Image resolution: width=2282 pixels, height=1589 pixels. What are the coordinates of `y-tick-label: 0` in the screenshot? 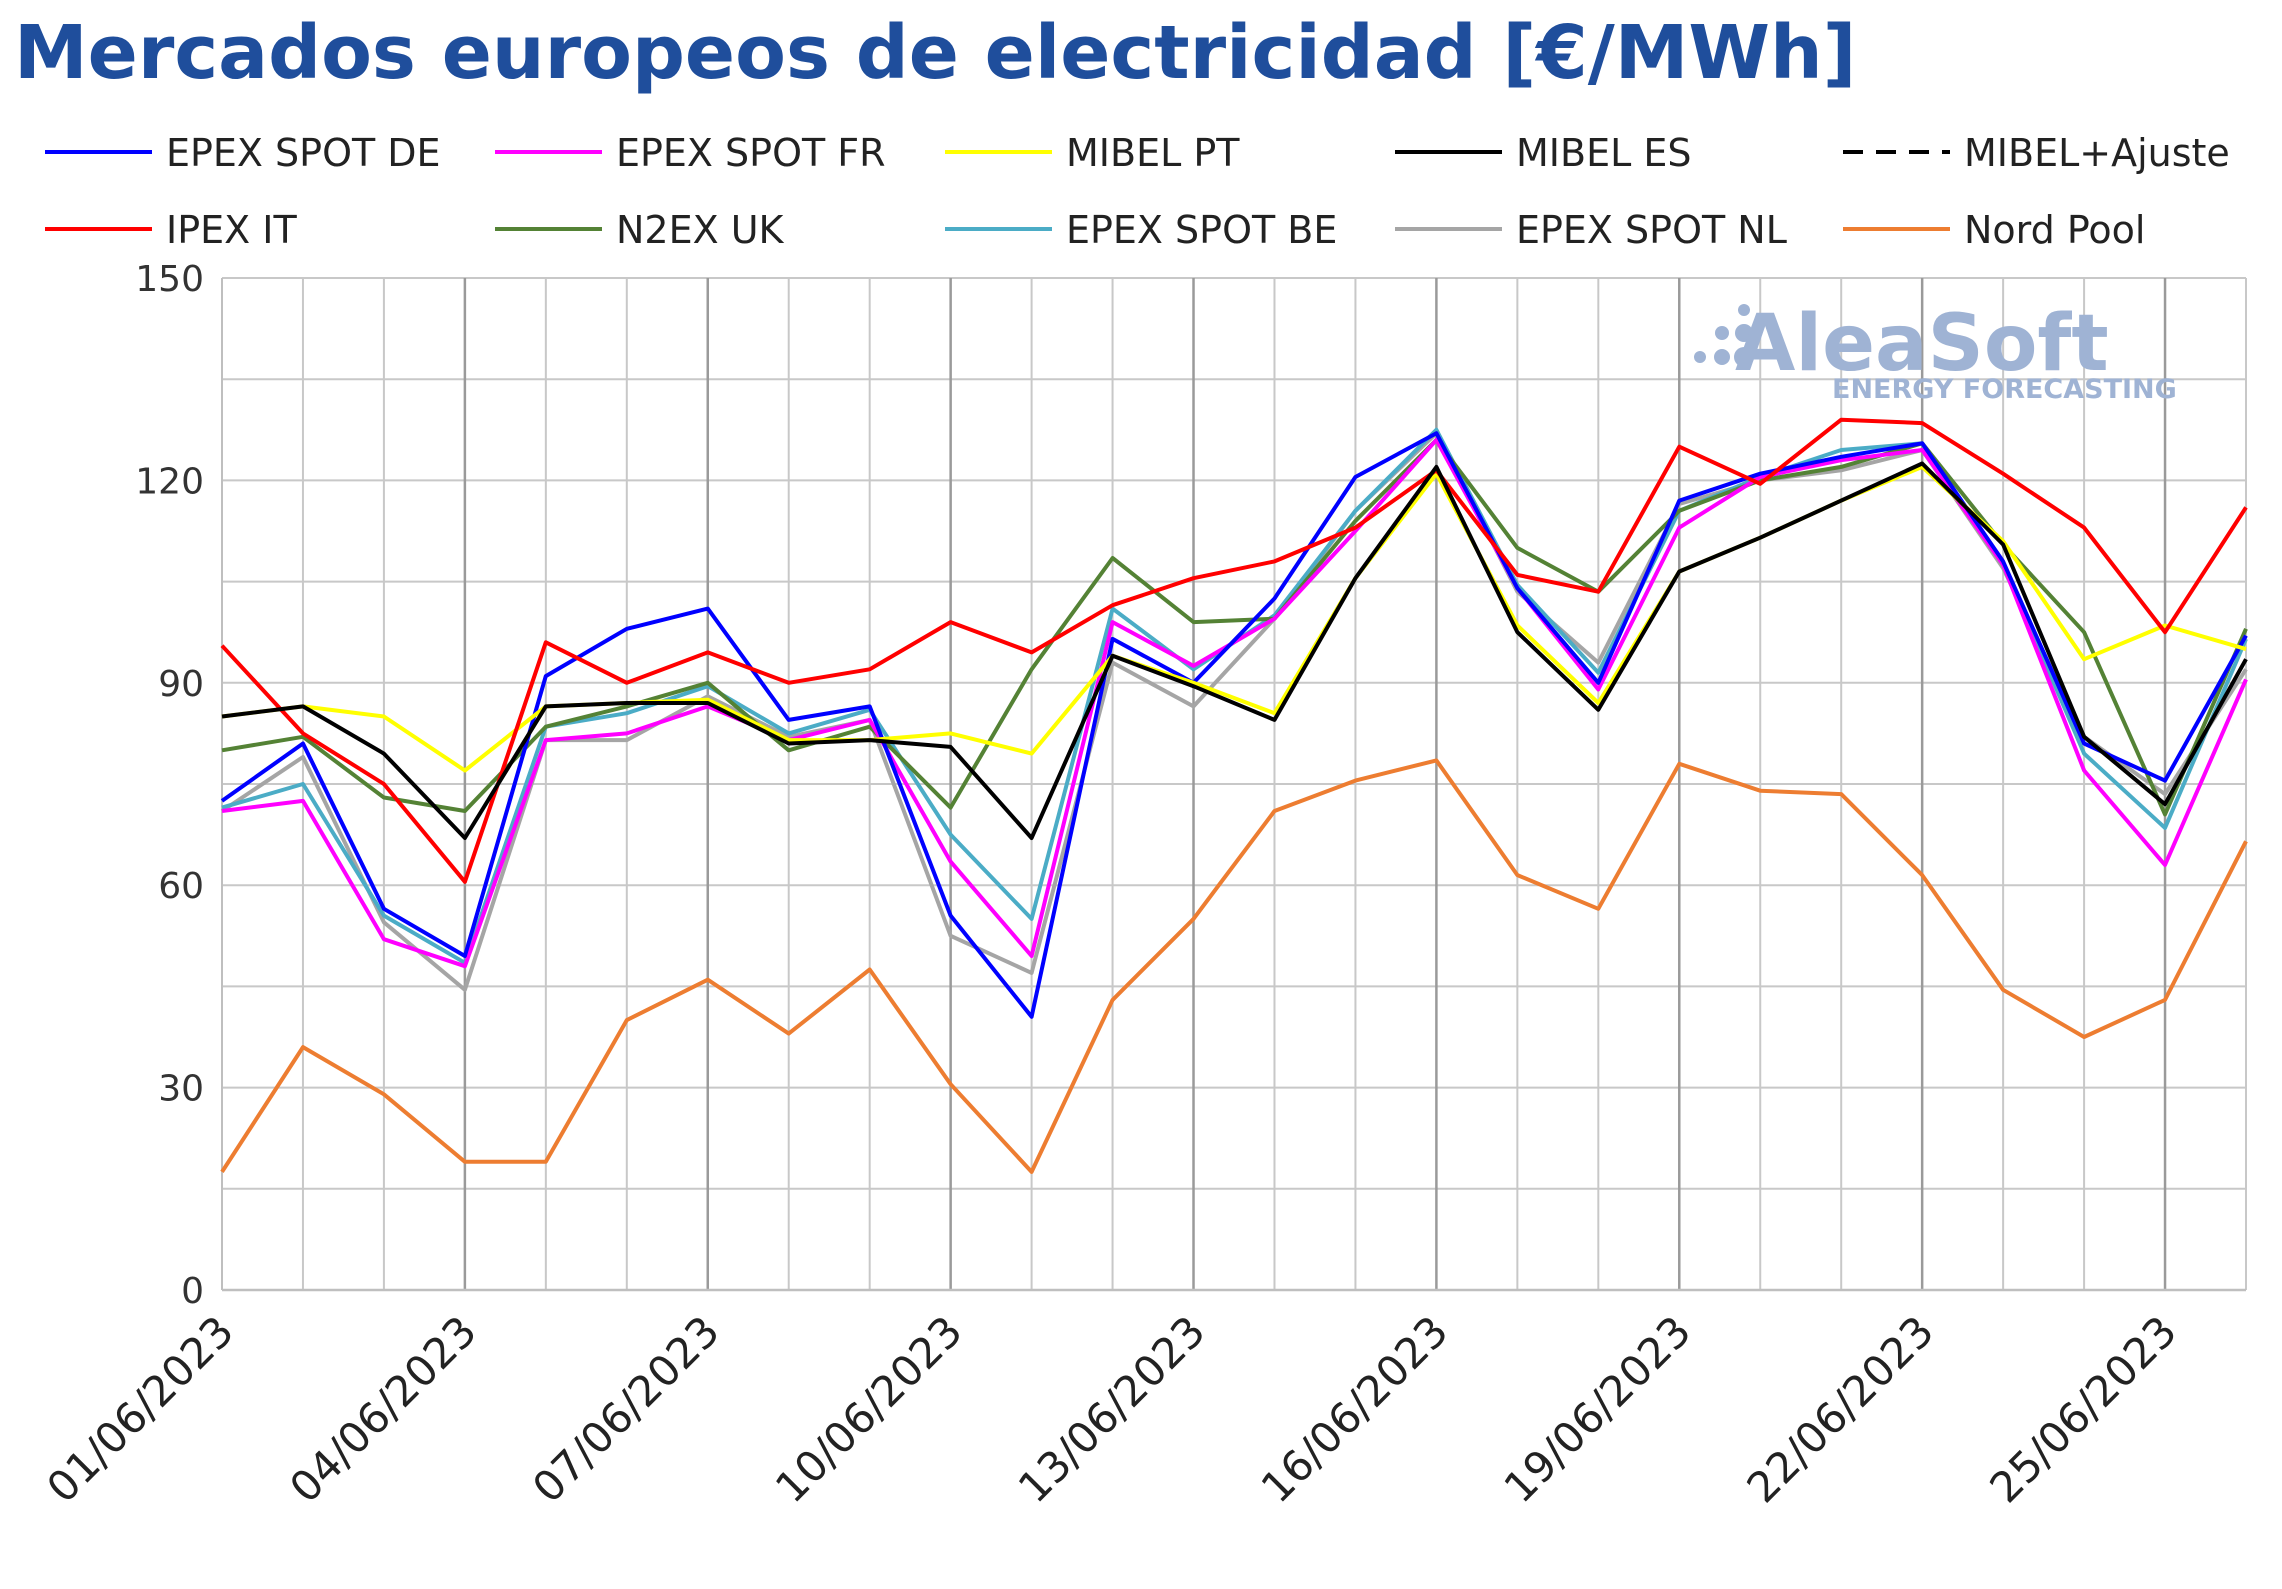 It's located at (192, 1291).